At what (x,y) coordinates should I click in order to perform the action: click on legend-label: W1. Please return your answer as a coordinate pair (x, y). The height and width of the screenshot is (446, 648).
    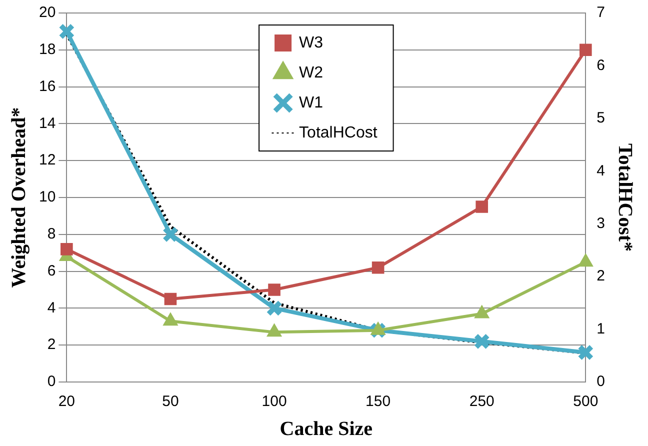
    Looking at the image, I should click on (311, 103).